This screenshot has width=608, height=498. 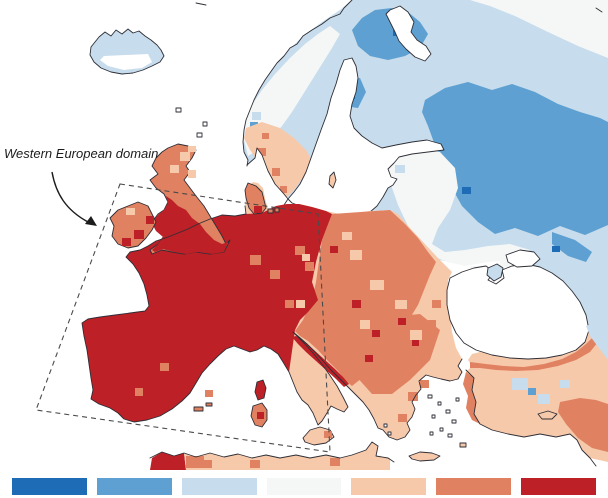 What do you see at coordinates (270, 211) in the screenshot?
I see `danish-isles` at bounding box center [270, 211].